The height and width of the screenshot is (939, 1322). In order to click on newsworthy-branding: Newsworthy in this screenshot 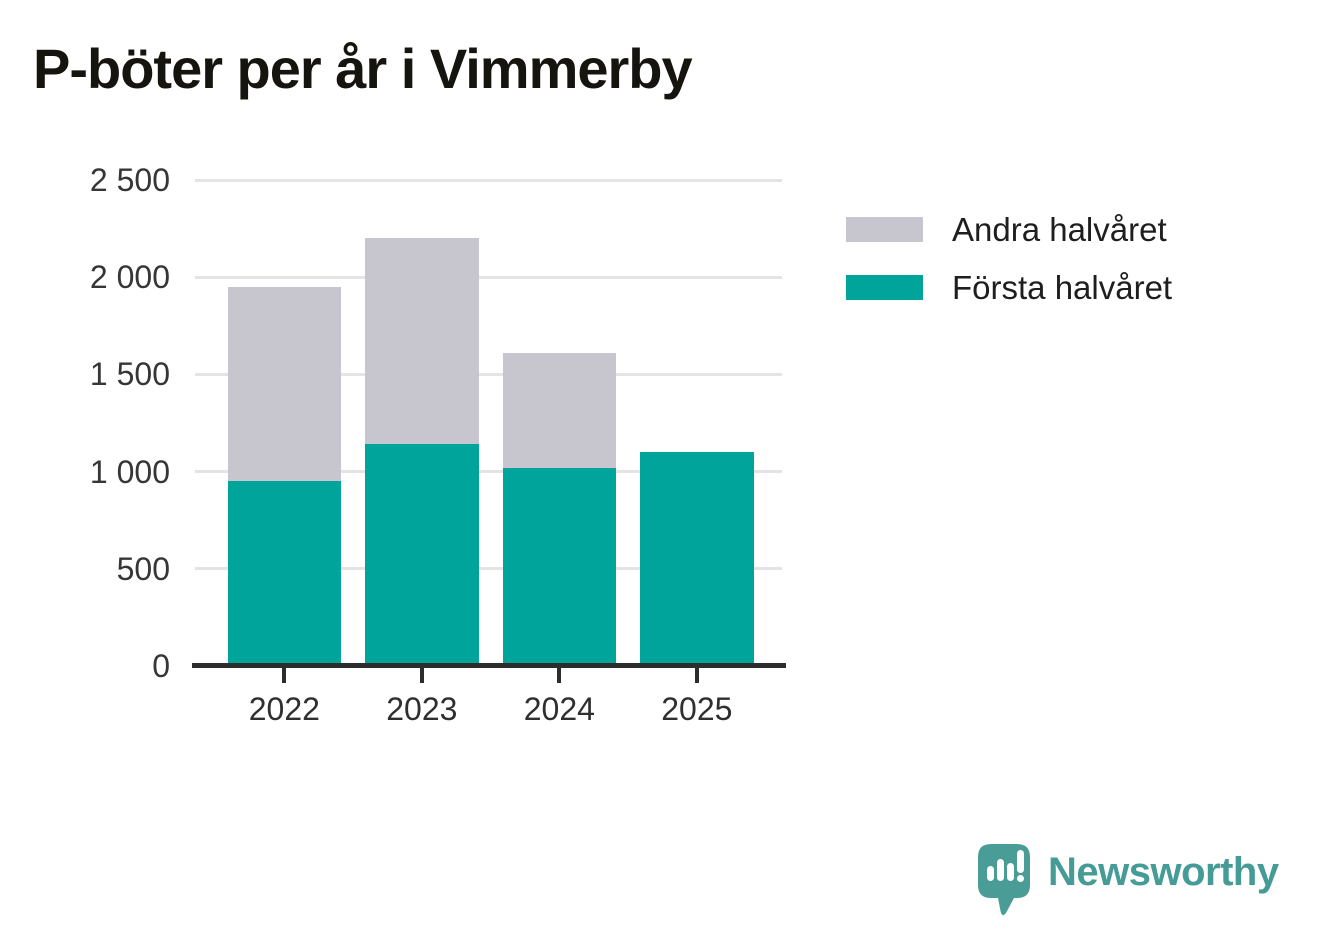, I will do `click(1143, 886)`.